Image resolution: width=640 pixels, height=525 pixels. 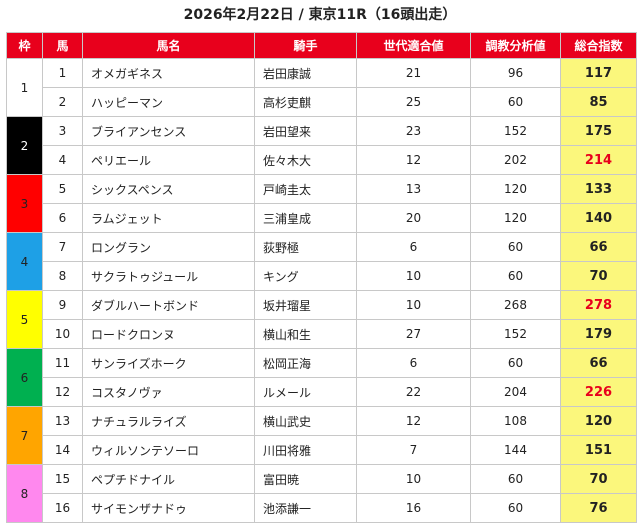 I want to click on horse-number: 7, so click(x=62, y=247).